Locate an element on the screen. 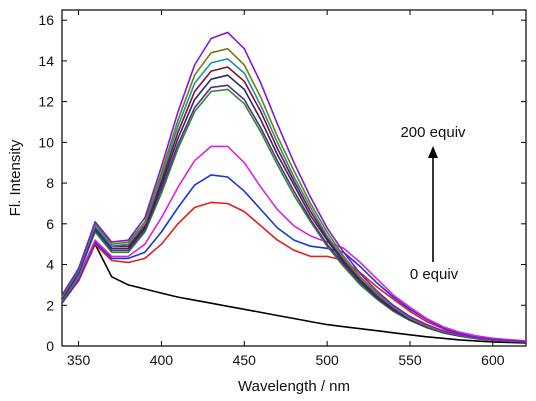 The image size is (536, 401). annotation-0-equiv: 0 equiv is located at coordinates (434, 274).